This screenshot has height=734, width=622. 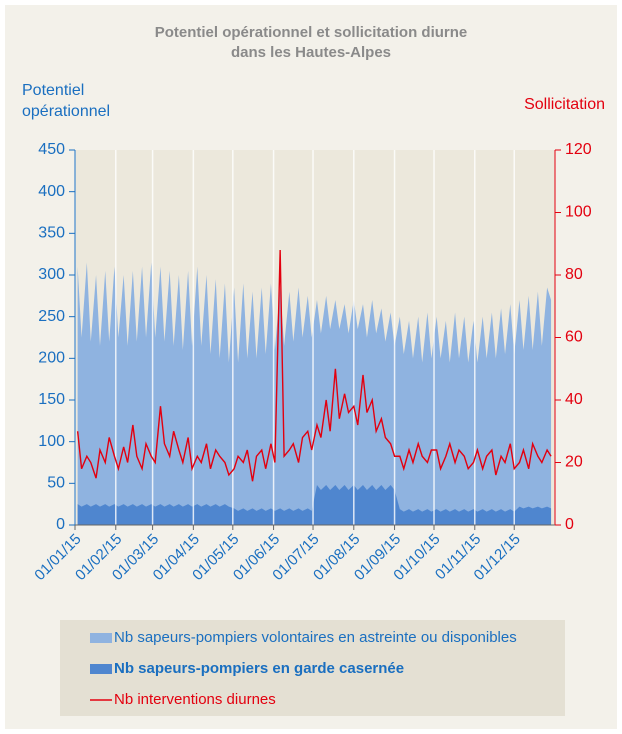 I want to click on y-tick-label: 200, so click(x=51, y=358).